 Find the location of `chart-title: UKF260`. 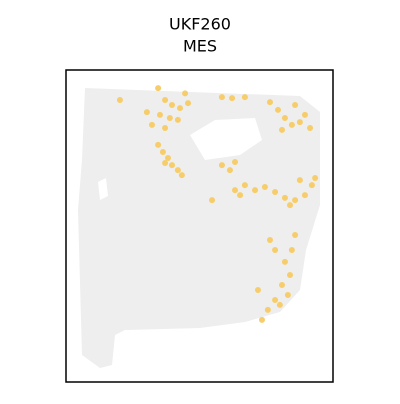

chart-title: UKF260 is located at coordinates (200, 24).